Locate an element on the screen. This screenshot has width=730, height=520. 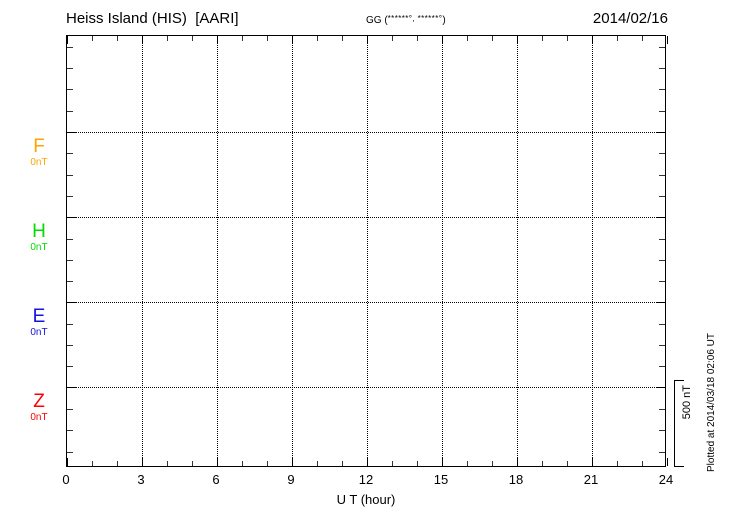
observation-date: 2014/02/16 is located at coordinates (630, 18).